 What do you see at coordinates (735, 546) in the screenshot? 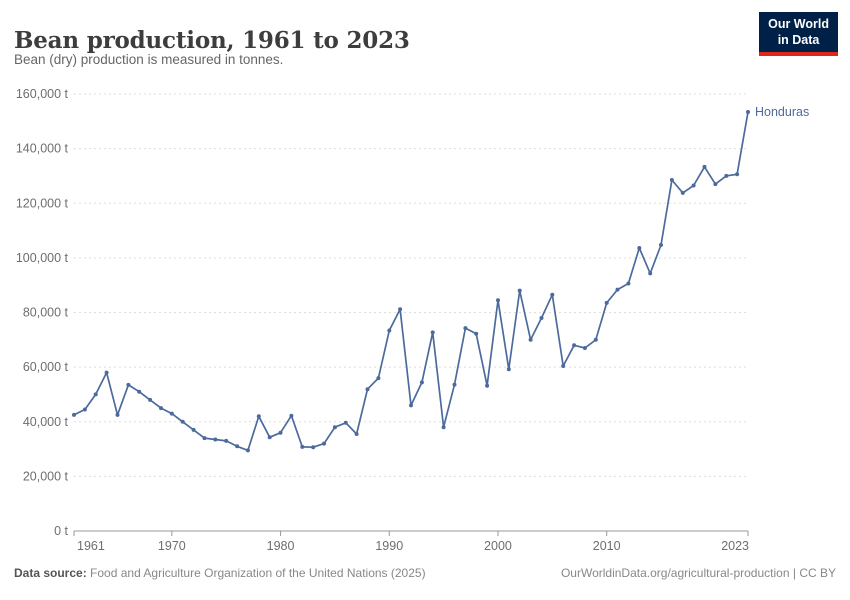
I see `x-axis-label: 2023` at bounding box center [735, 546].